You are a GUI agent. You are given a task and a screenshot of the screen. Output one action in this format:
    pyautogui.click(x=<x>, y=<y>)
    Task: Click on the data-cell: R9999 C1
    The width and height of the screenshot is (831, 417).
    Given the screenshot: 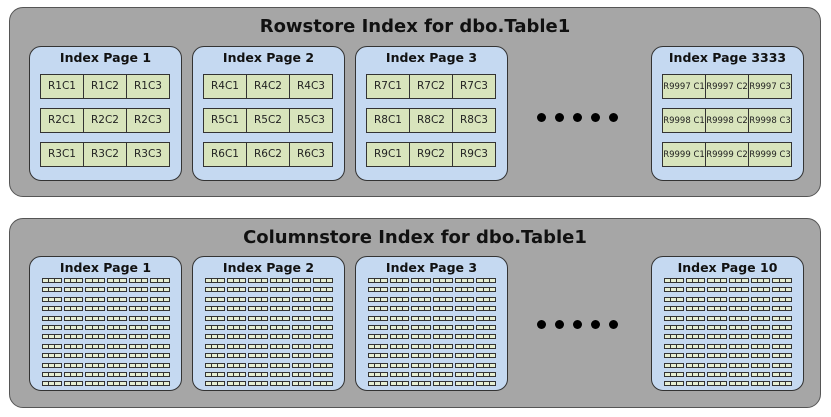 What is the action you would take?
    pyautogui.click(x=684, y=154)
    